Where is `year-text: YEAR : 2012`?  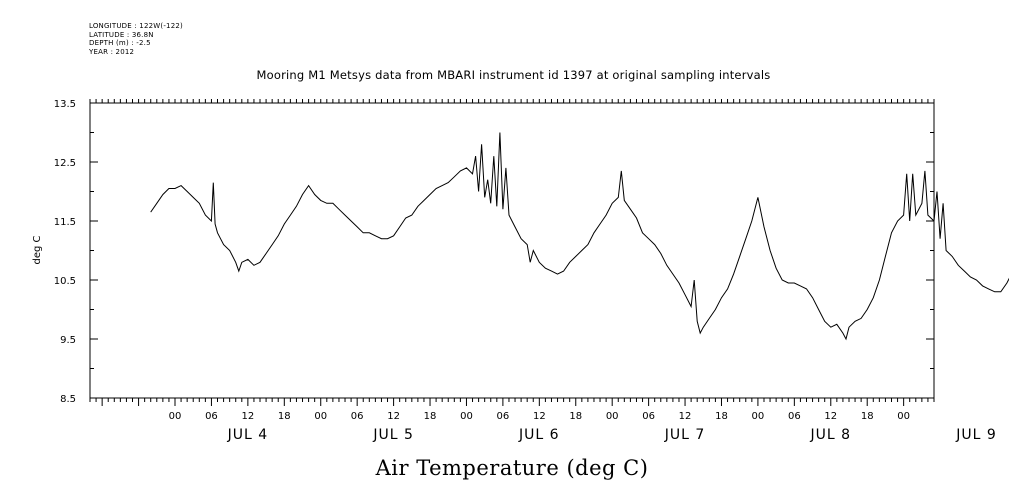
year-text: YEAR : 2012 is located at coordinates (112, 51).